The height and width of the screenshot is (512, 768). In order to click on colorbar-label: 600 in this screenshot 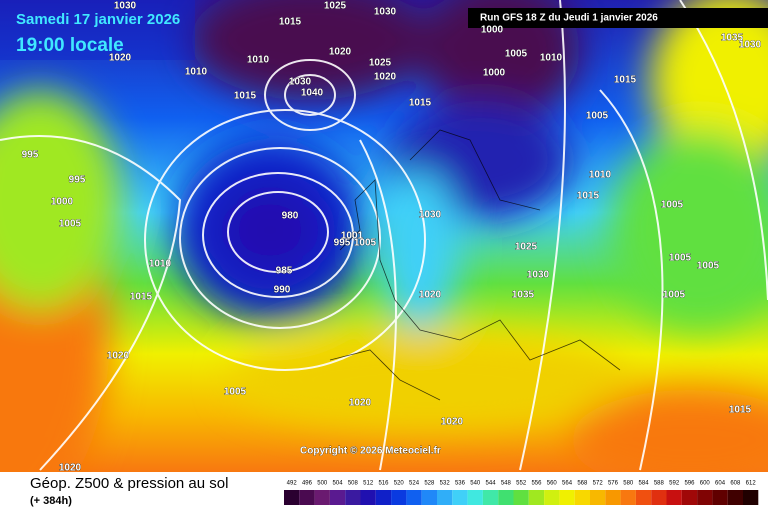, I will do `click(705, 484)`.